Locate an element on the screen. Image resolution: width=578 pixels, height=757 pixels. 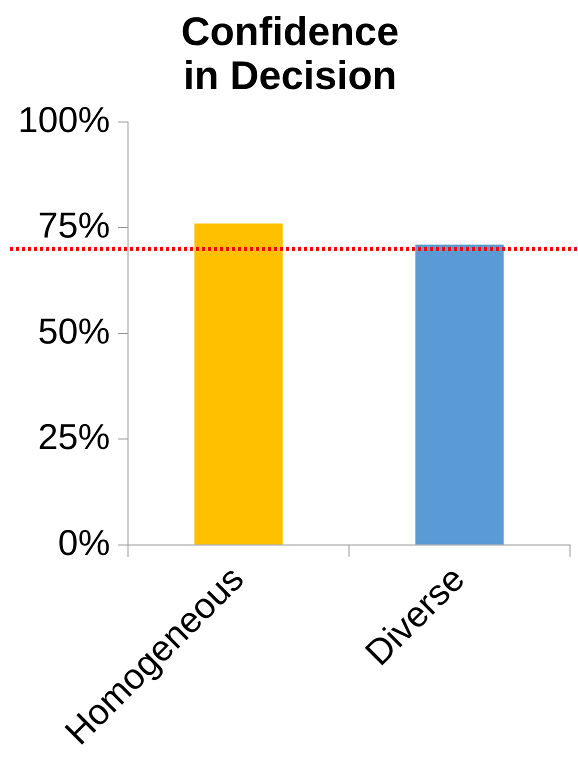
chart-title: Confidence in Decision is located at coordinates (290, 54).